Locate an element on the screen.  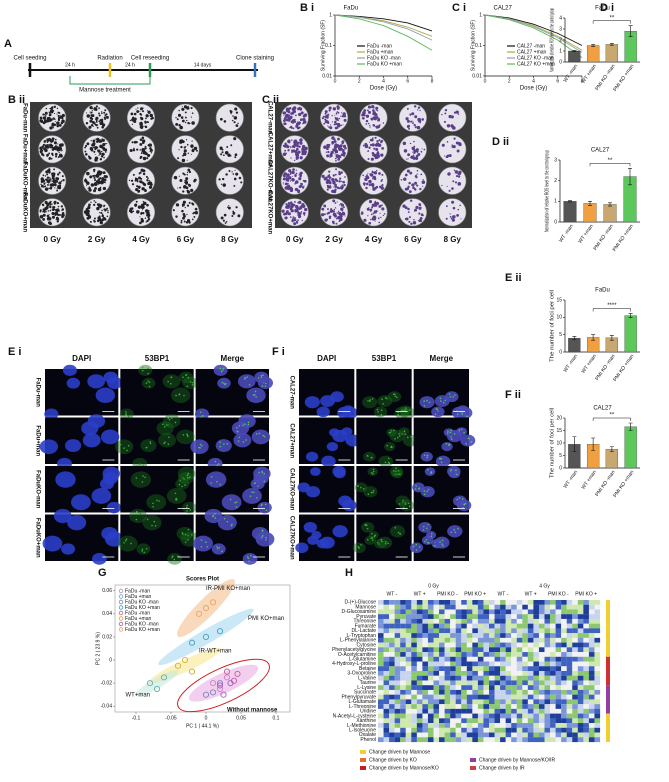
legend-label: FaDu KO -man is located at coordinates (142, 602).